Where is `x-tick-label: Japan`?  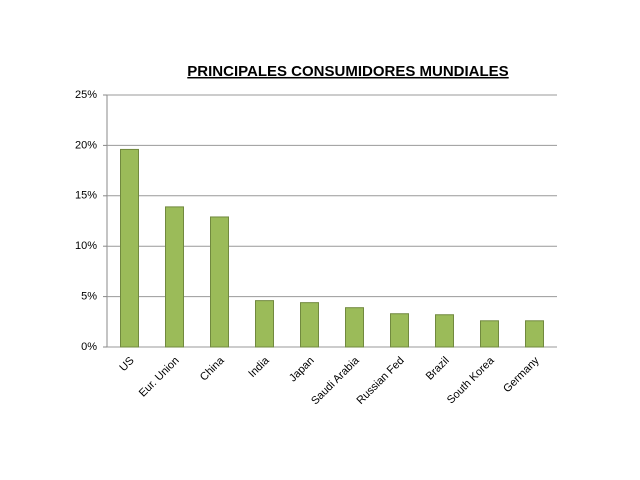 x-tick-label: Japan is located at coordinates (302, 370).